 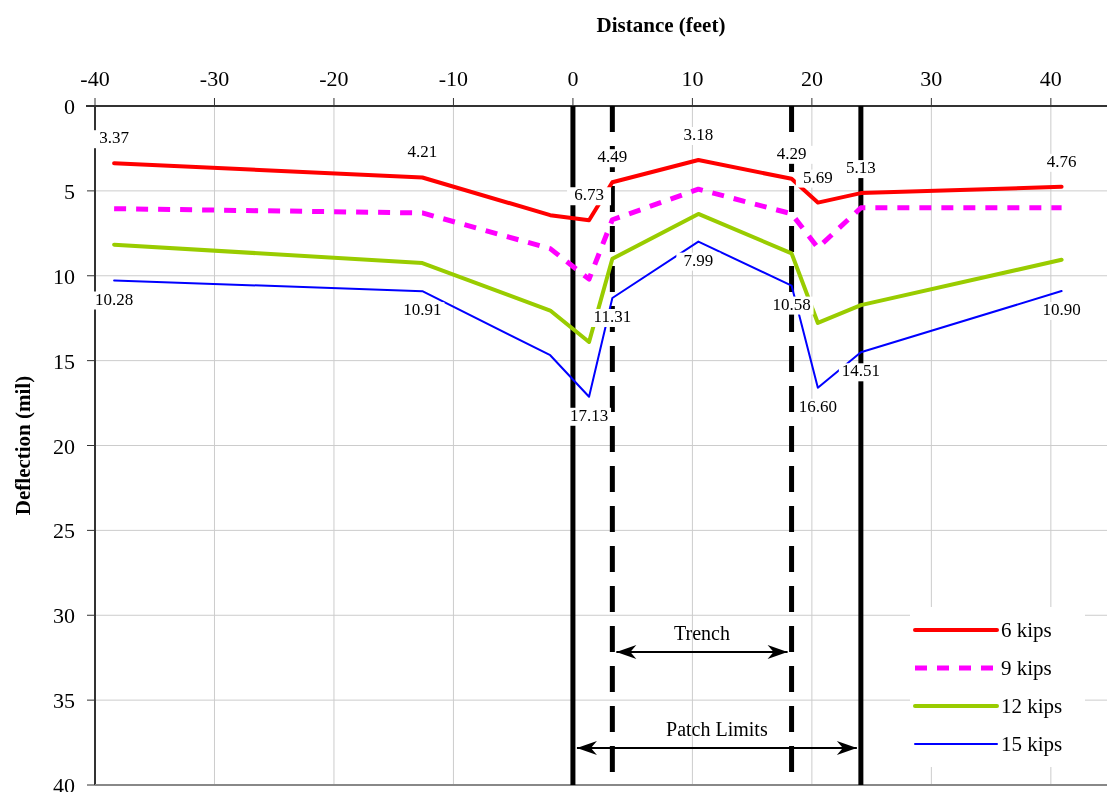 I want to click on data-label: 4.49, so click(x=612, y=157).